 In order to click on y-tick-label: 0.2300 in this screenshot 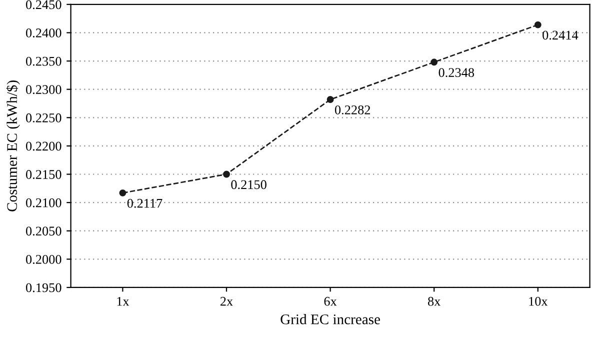, I will do `click(44, 89)`.